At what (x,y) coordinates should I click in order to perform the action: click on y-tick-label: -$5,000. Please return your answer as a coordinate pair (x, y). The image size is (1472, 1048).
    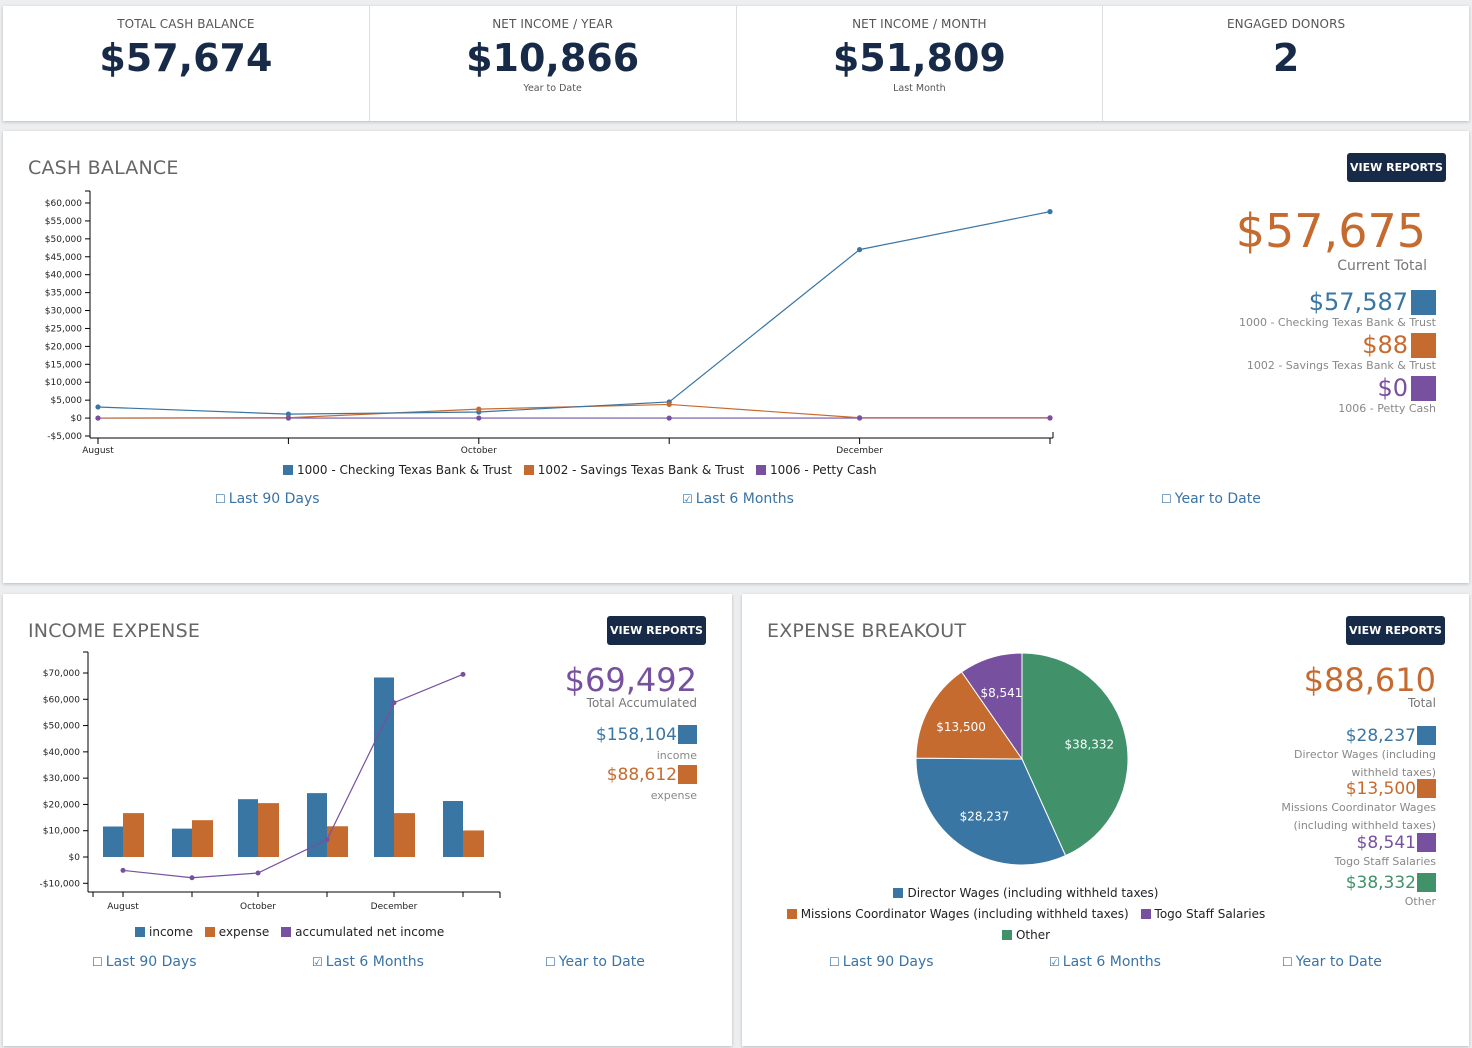
    Looking at the image, I should click on (64, 437).